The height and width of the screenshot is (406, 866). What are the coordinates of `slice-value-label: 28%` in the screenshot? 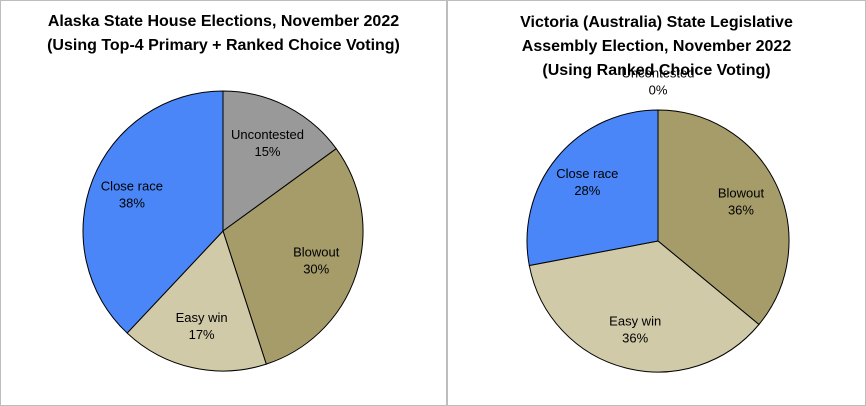 It's located at (587, 190).